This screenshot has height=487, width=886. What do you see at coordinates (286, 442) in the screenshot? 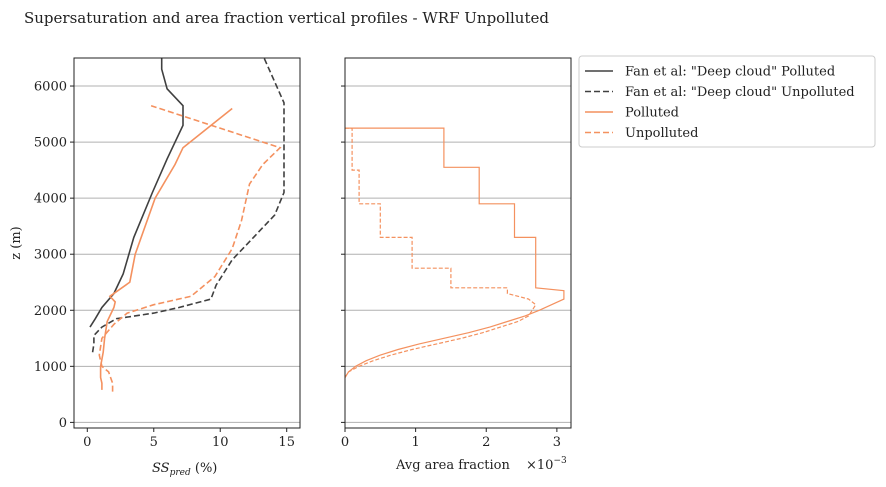
I see `left-xtick-label: 15` at bounding box center [286, 442].